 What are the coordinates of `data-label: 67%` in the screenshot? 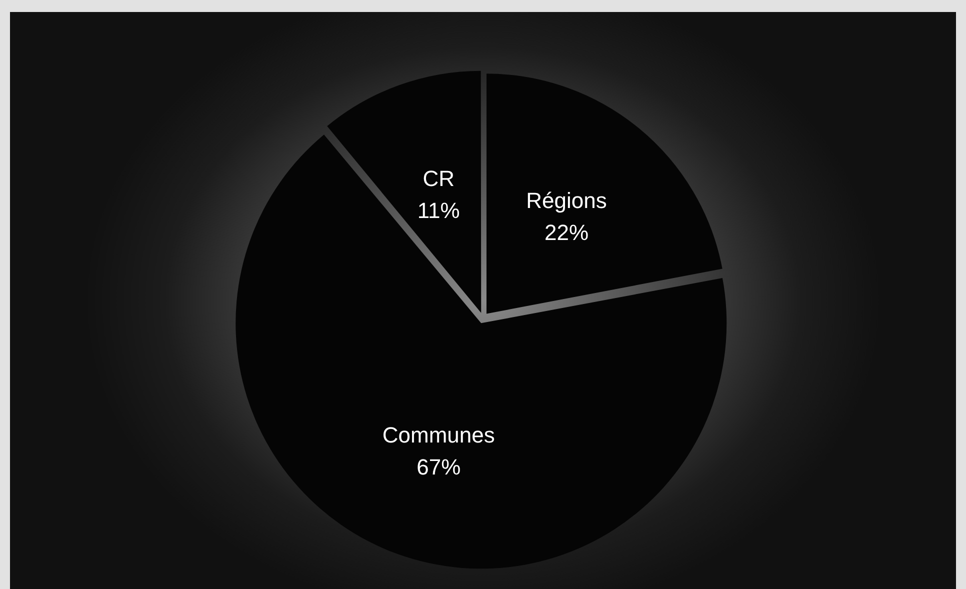 It's located at (438, 467).